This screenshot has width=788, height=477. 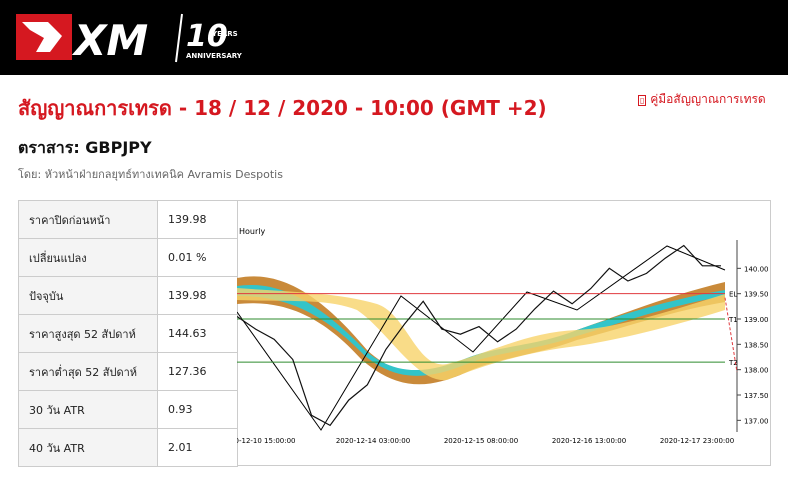 What do you see at coordinates (756, 269) in the screenshot?
I see `y-tick-label: 140.00` at bounding box center [756, 269].